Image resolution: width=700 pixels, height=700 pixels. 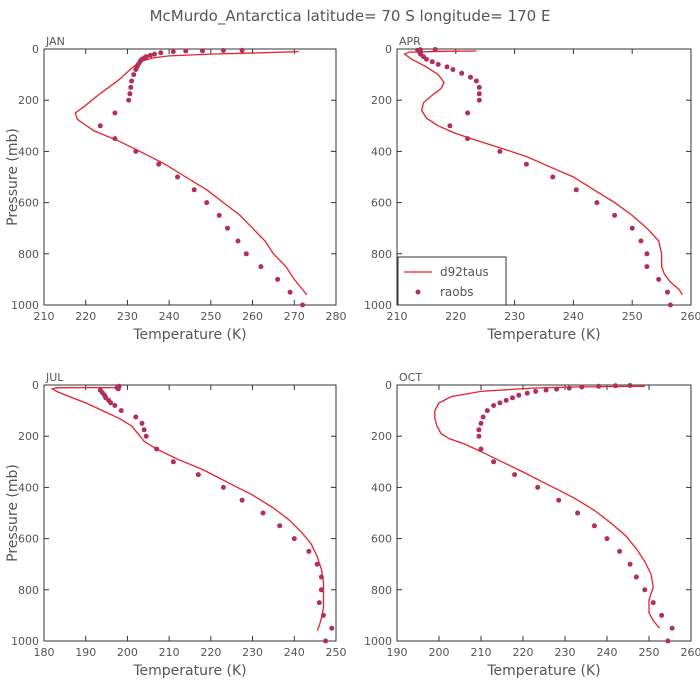 I want to click on x-tick-label: 240, so click(x=607, y=652).